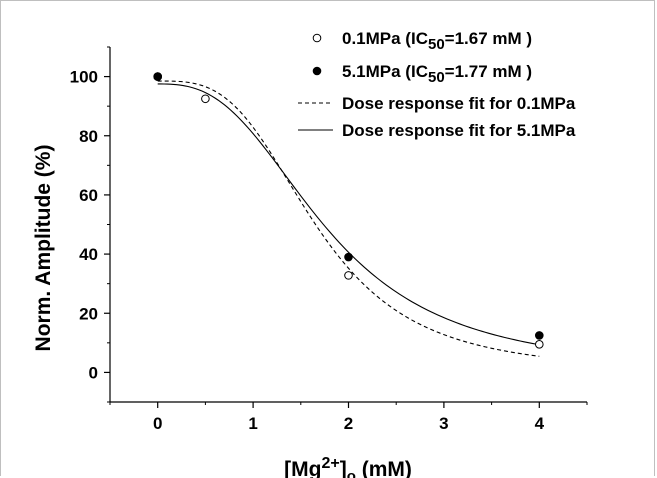 This screenshot has width=657, height=478. I want to click on y-tick-label: 60, so click(88, 195).